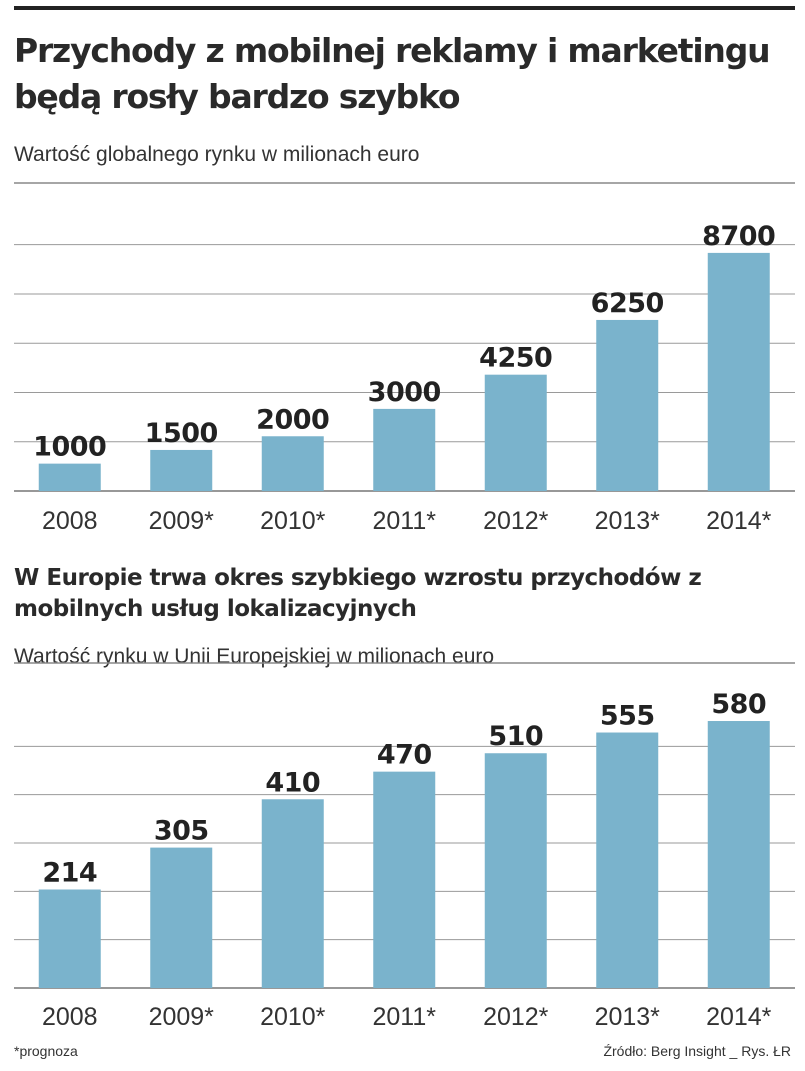 The height and width of the screenshot is (1071, 805). Describe the element at coordinates (70, 521) in the screenshot. I see `chart1-category-label: 2008` at that location.